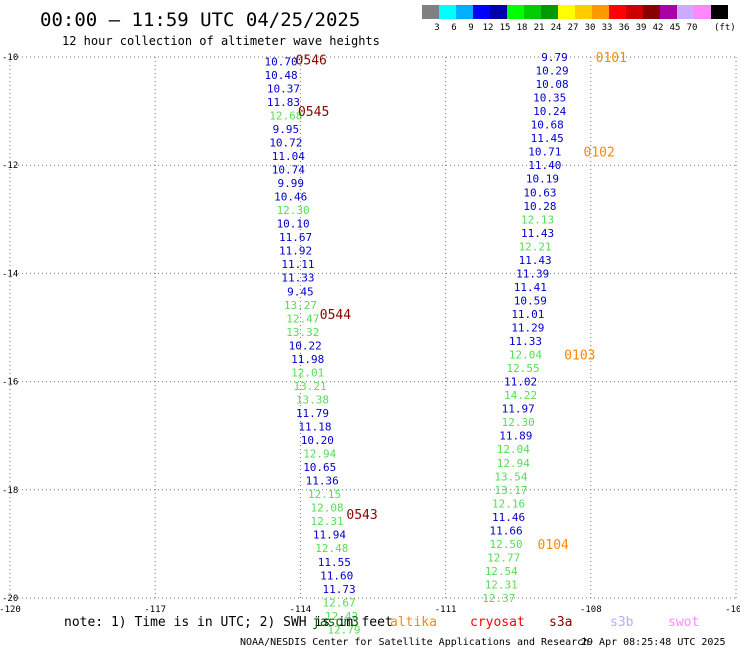  Describe the element at coordinates (300, 305) in the screenshot. I see `swh-value-label: 13.27` at that location.